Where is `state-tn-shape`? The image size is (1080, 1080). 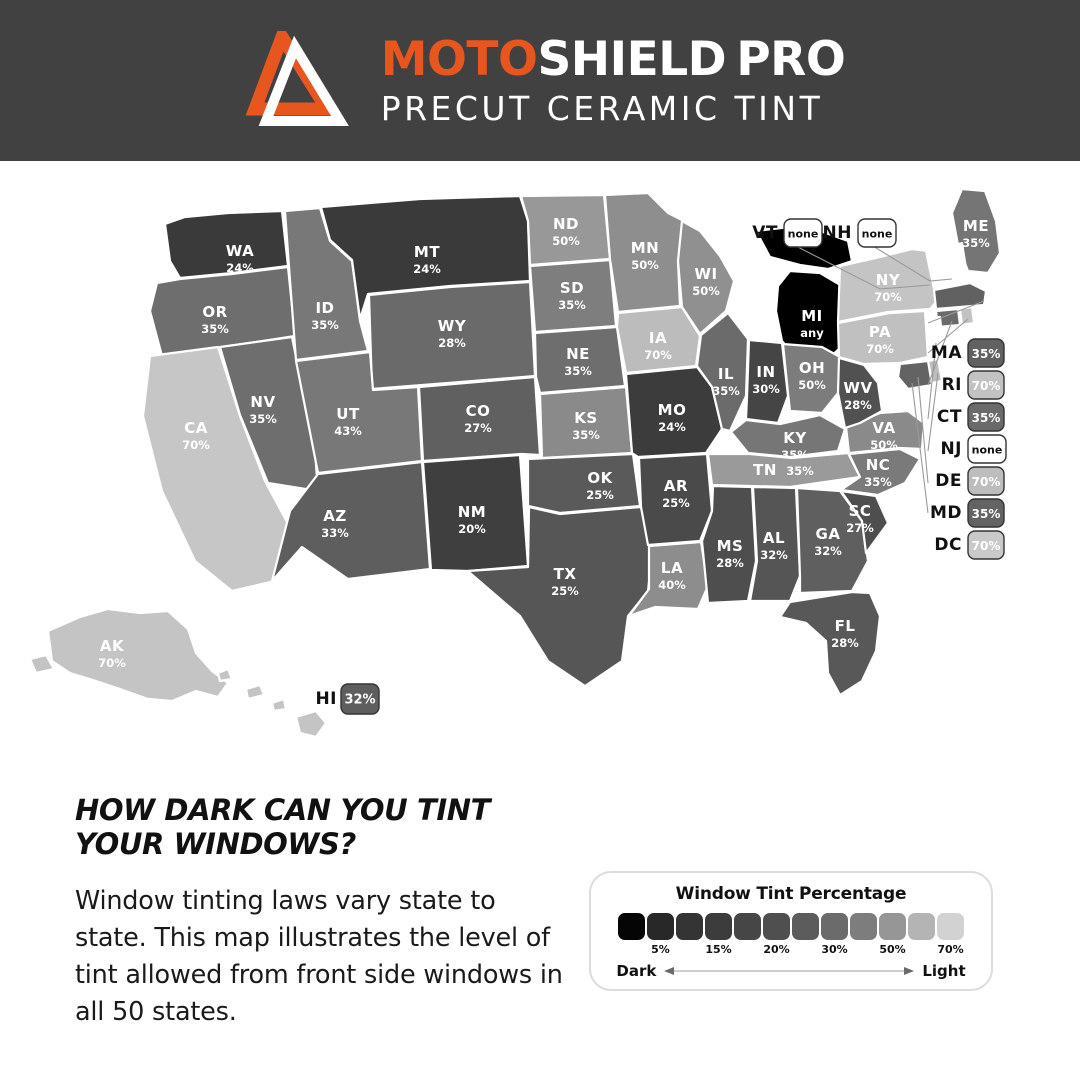 state-tn-shape is located at coordinates (784, 470).